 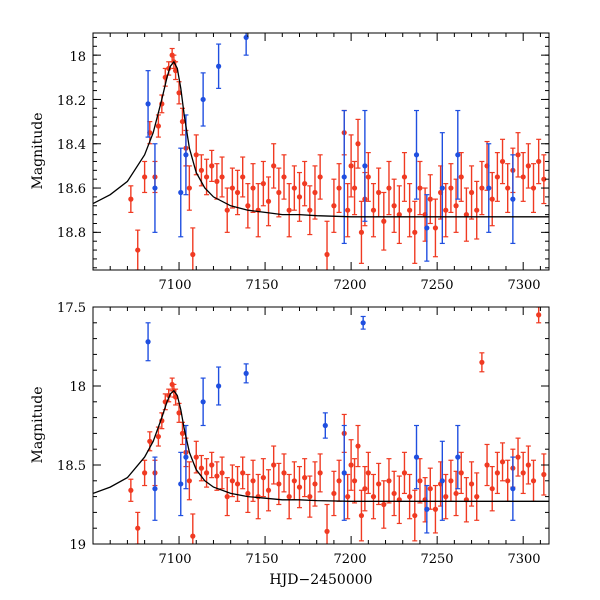 What do you see at coordinates (38, 424) in the screenshot?
I see `bottom-y-axis-title: Magnitude` at bounding box center [38, 424].